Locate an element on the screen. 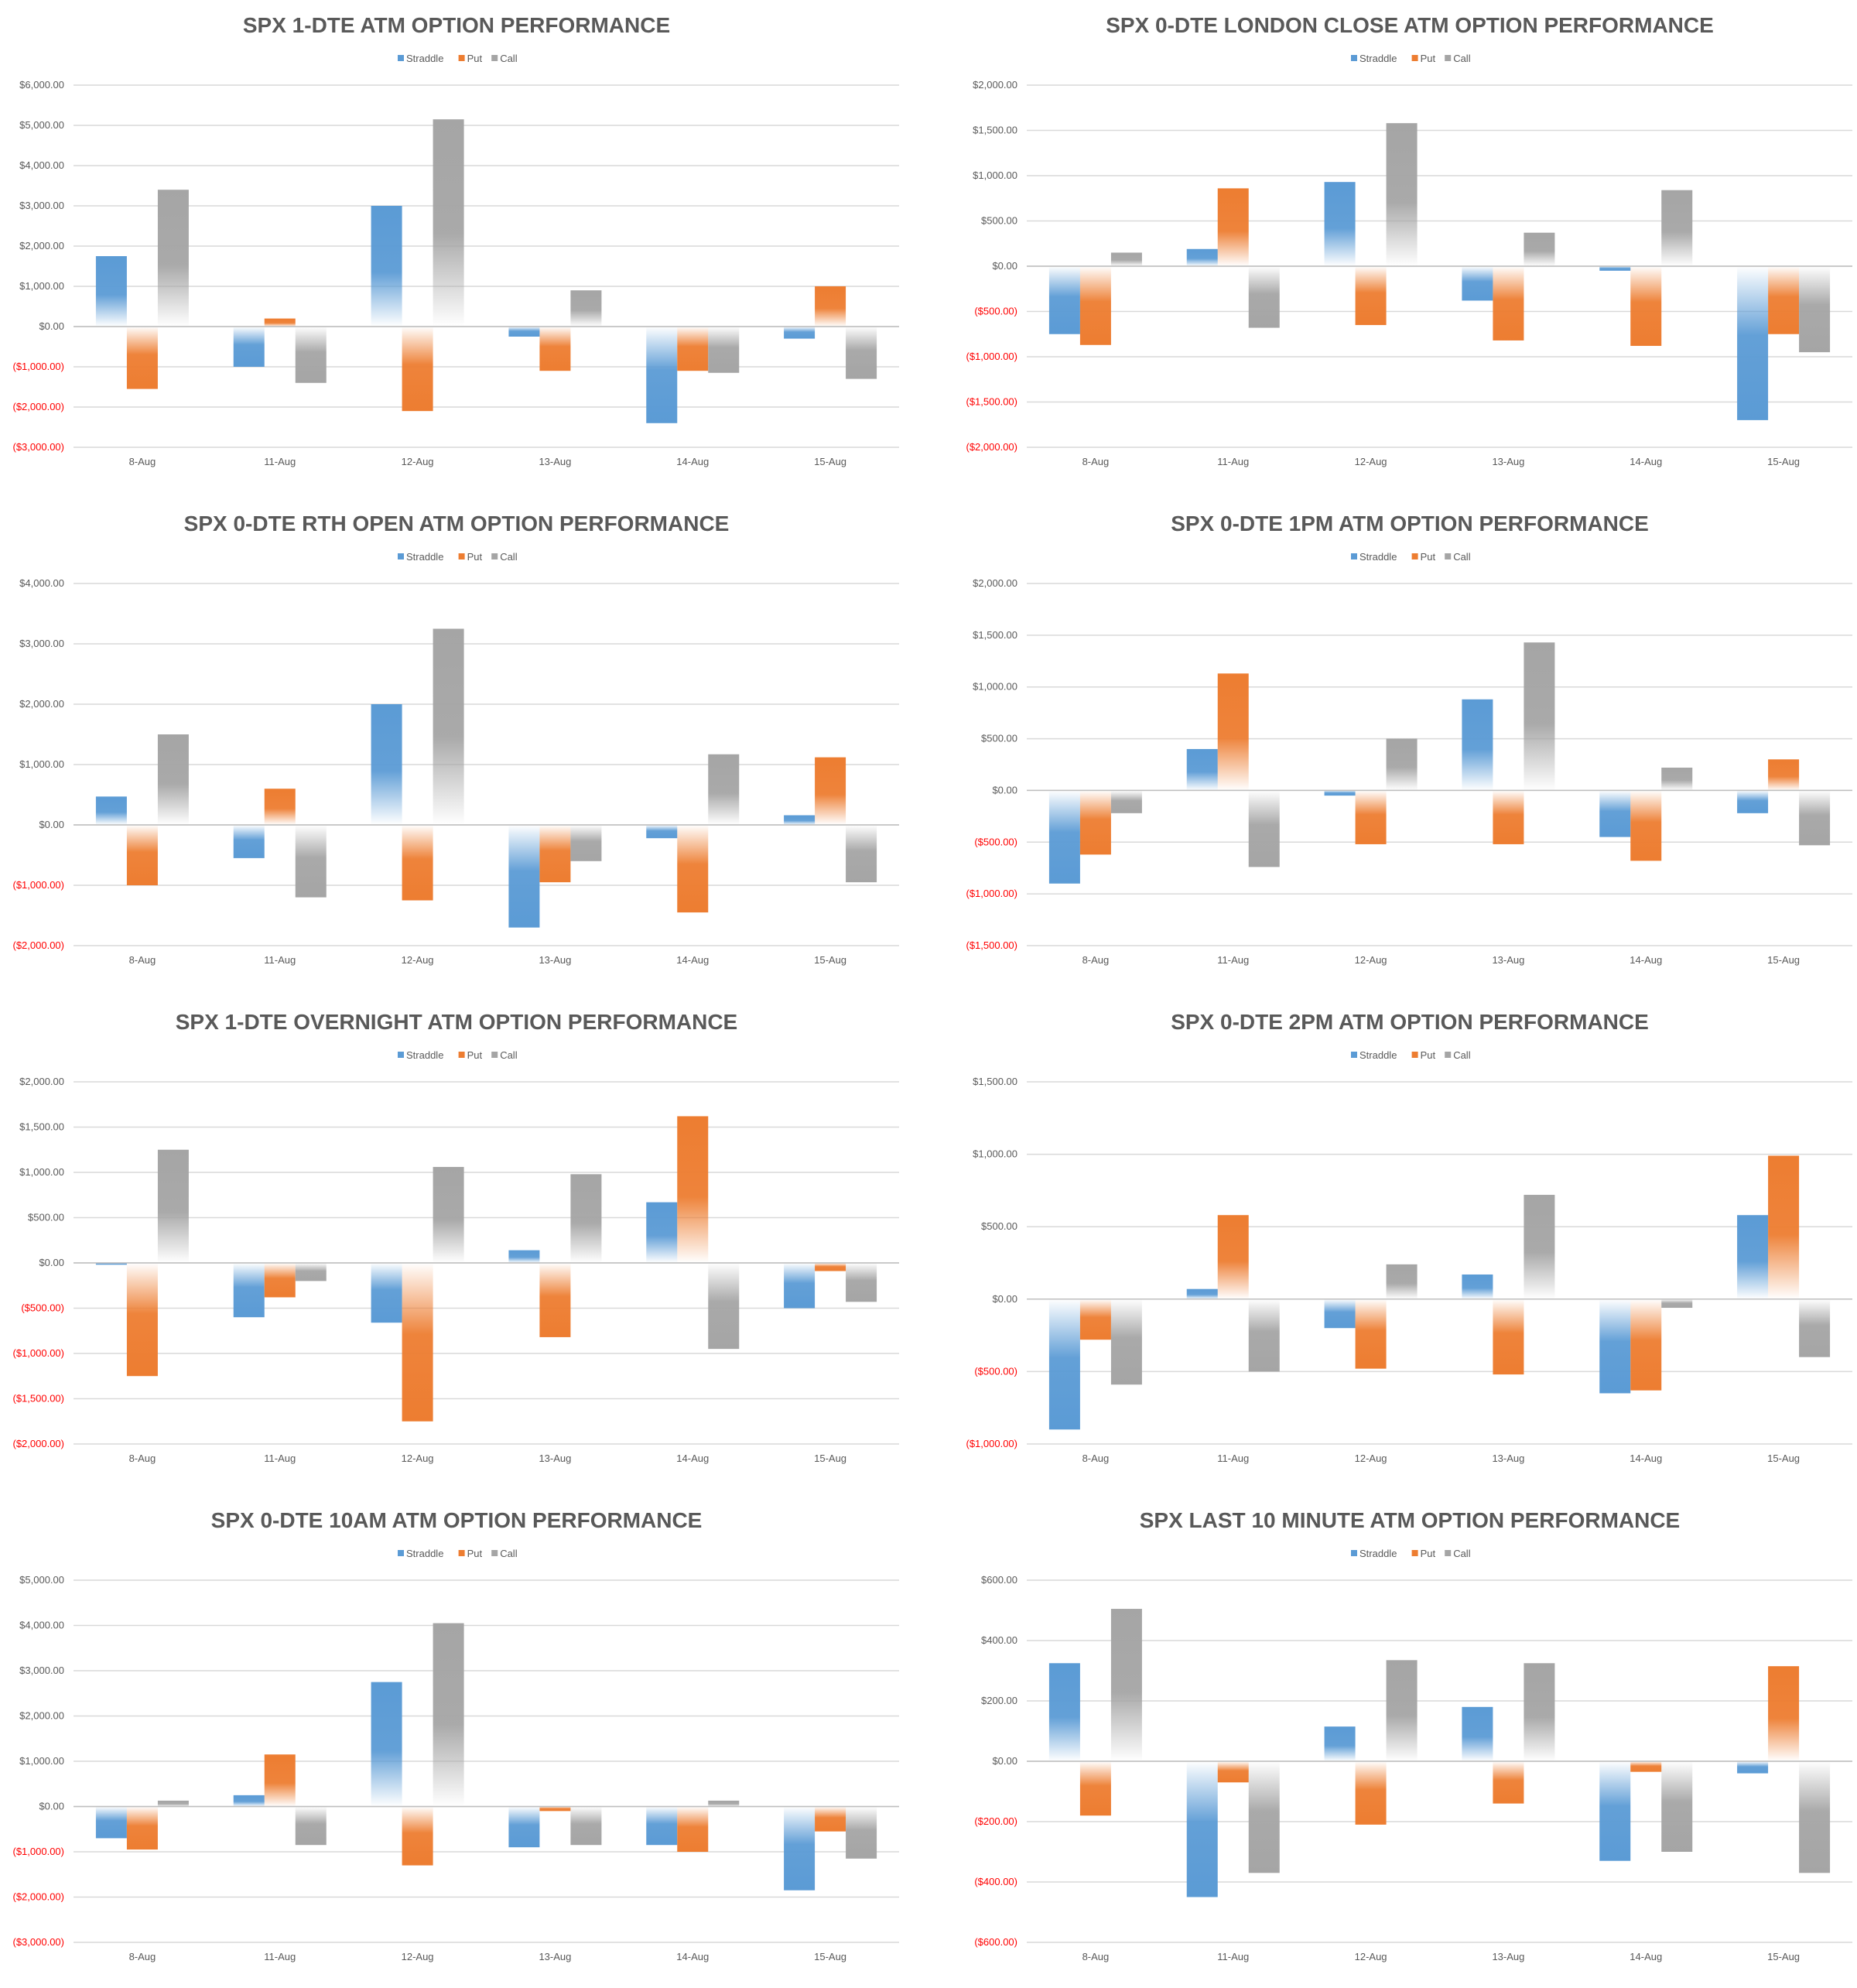 The width and height of the screenshot is (1857, 1988). y-tick-label: $3,000.00 is located at coordinates (42, 1670).